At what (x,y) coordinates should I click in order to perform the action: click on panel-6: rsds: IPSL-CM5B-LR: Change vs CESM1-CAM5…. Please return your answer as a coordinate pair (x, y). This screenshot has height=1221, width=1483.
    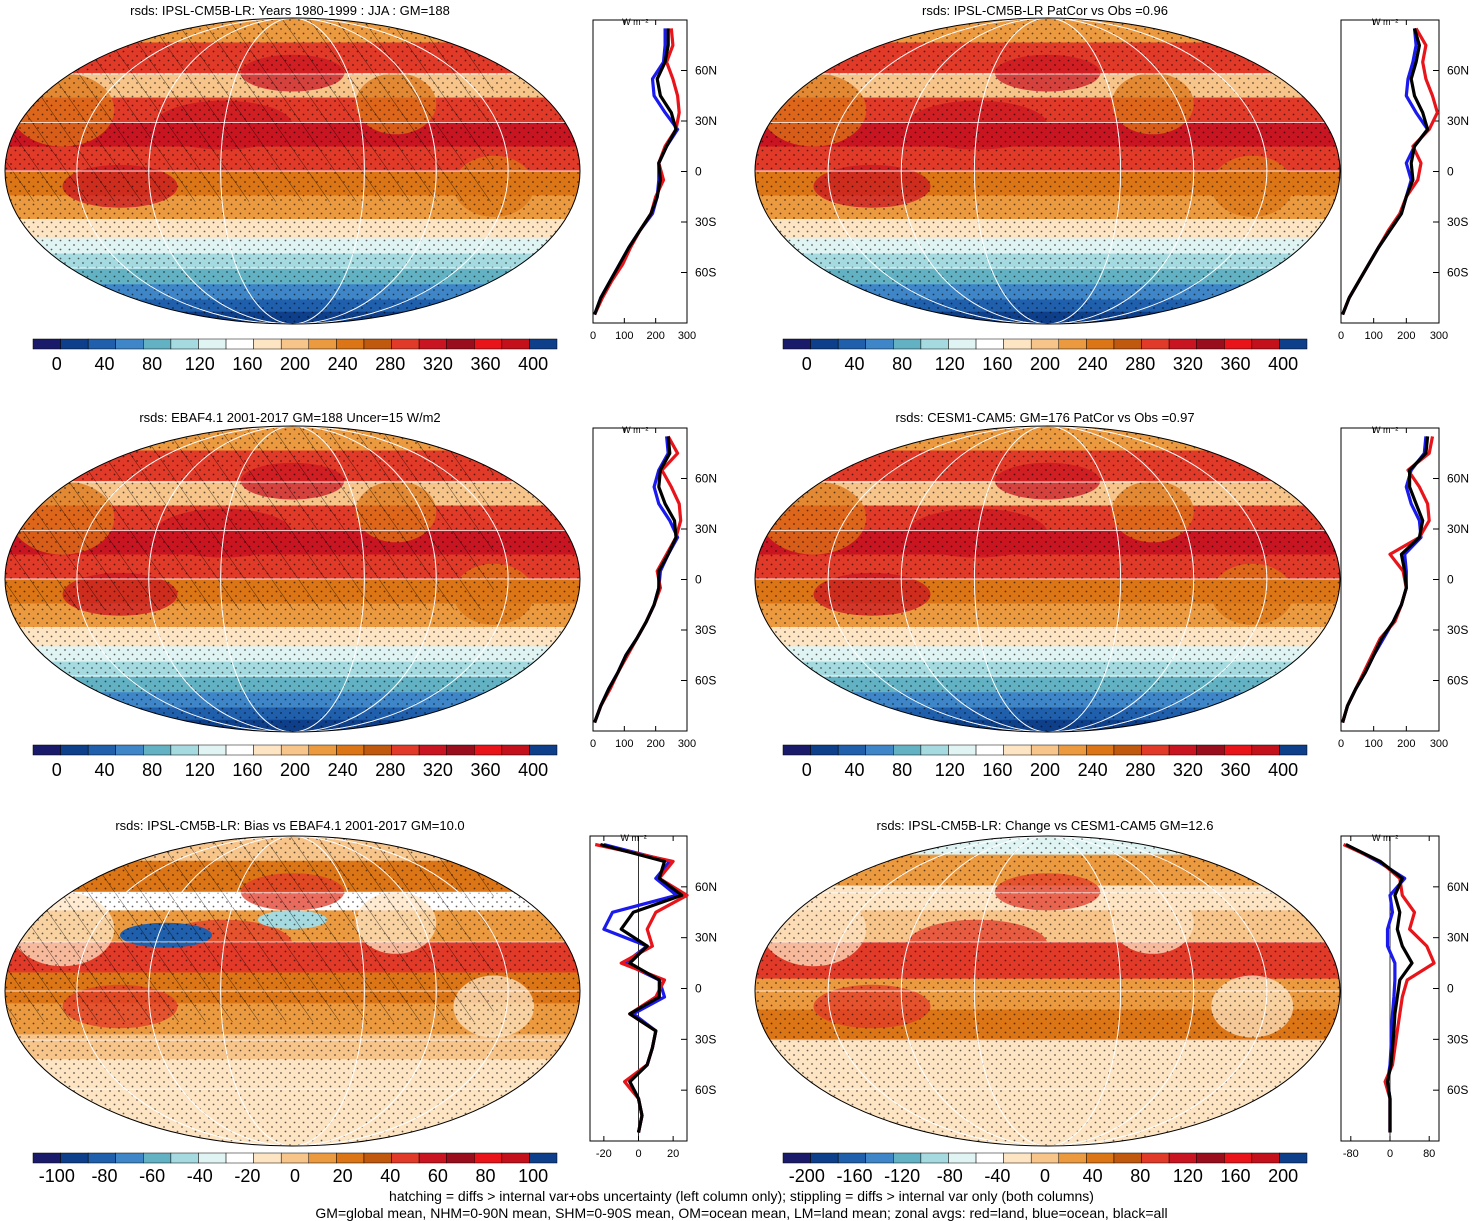
    Looking at the image, I should click on (1111, 1002).